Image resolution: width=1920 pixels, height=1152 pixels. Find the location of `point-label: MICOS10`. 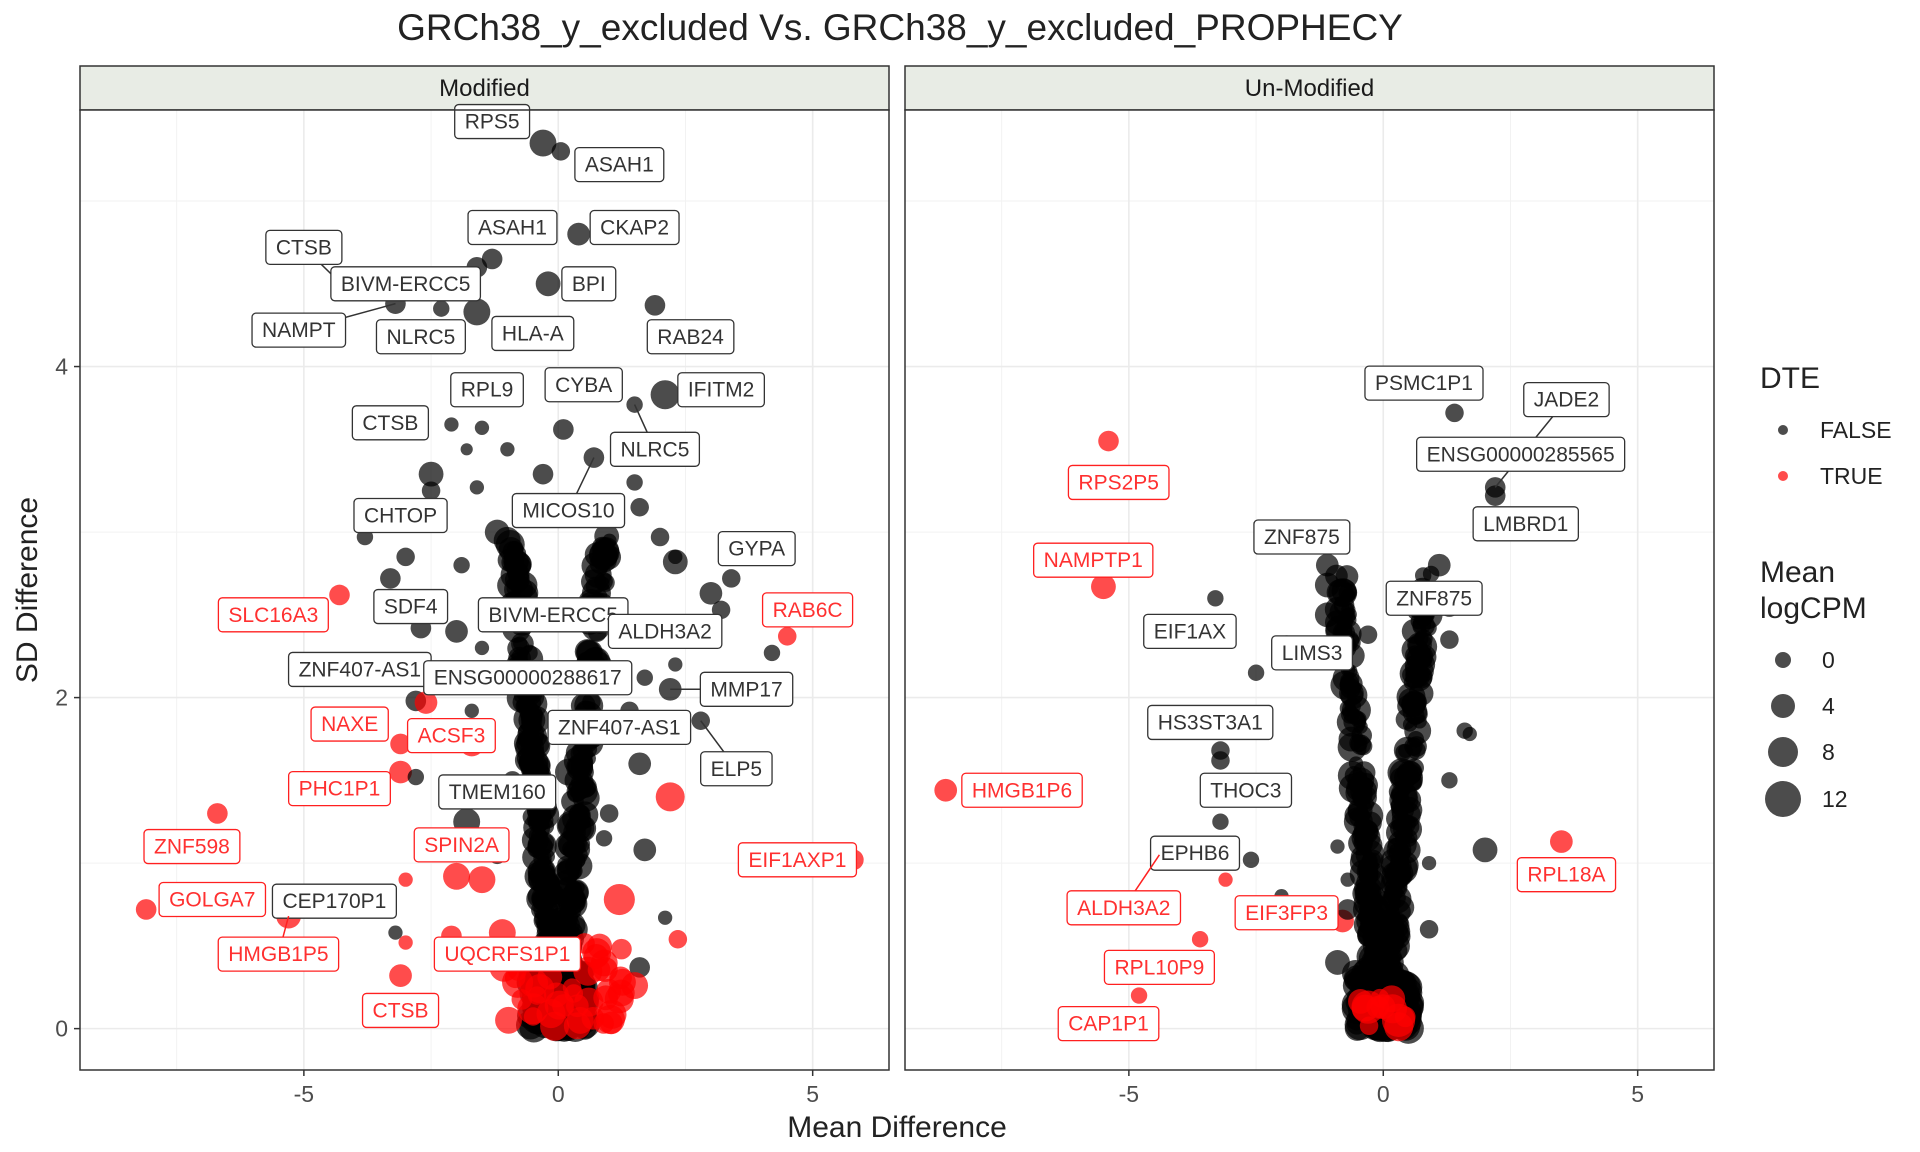

point-label: MICOS10 is located at coordinates (568, 493).